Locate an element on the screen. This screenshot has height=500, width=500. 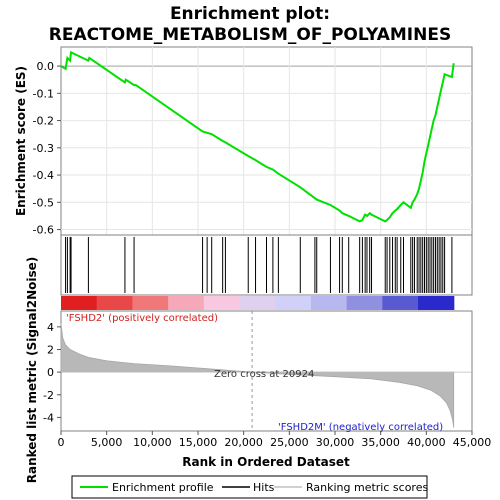
x-tick-label: 35,000 is located at coordinates (380, 442).